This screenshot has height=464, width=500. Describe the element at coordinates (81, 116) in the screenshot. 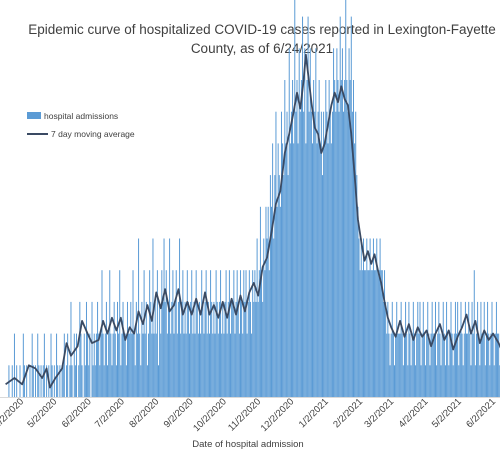

I see `legend-label-hospital-admissions: hospital admissions` at that location.